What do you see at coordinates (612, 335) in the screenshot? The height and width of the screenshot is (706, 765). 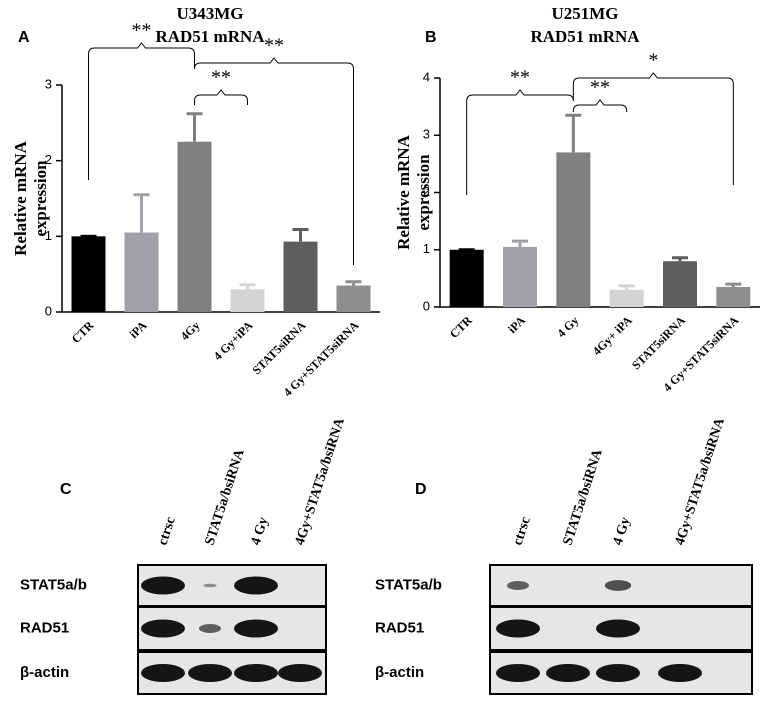 I see `x-tick-label: 4Gy+ iPA` at bounding box center [612, 335].